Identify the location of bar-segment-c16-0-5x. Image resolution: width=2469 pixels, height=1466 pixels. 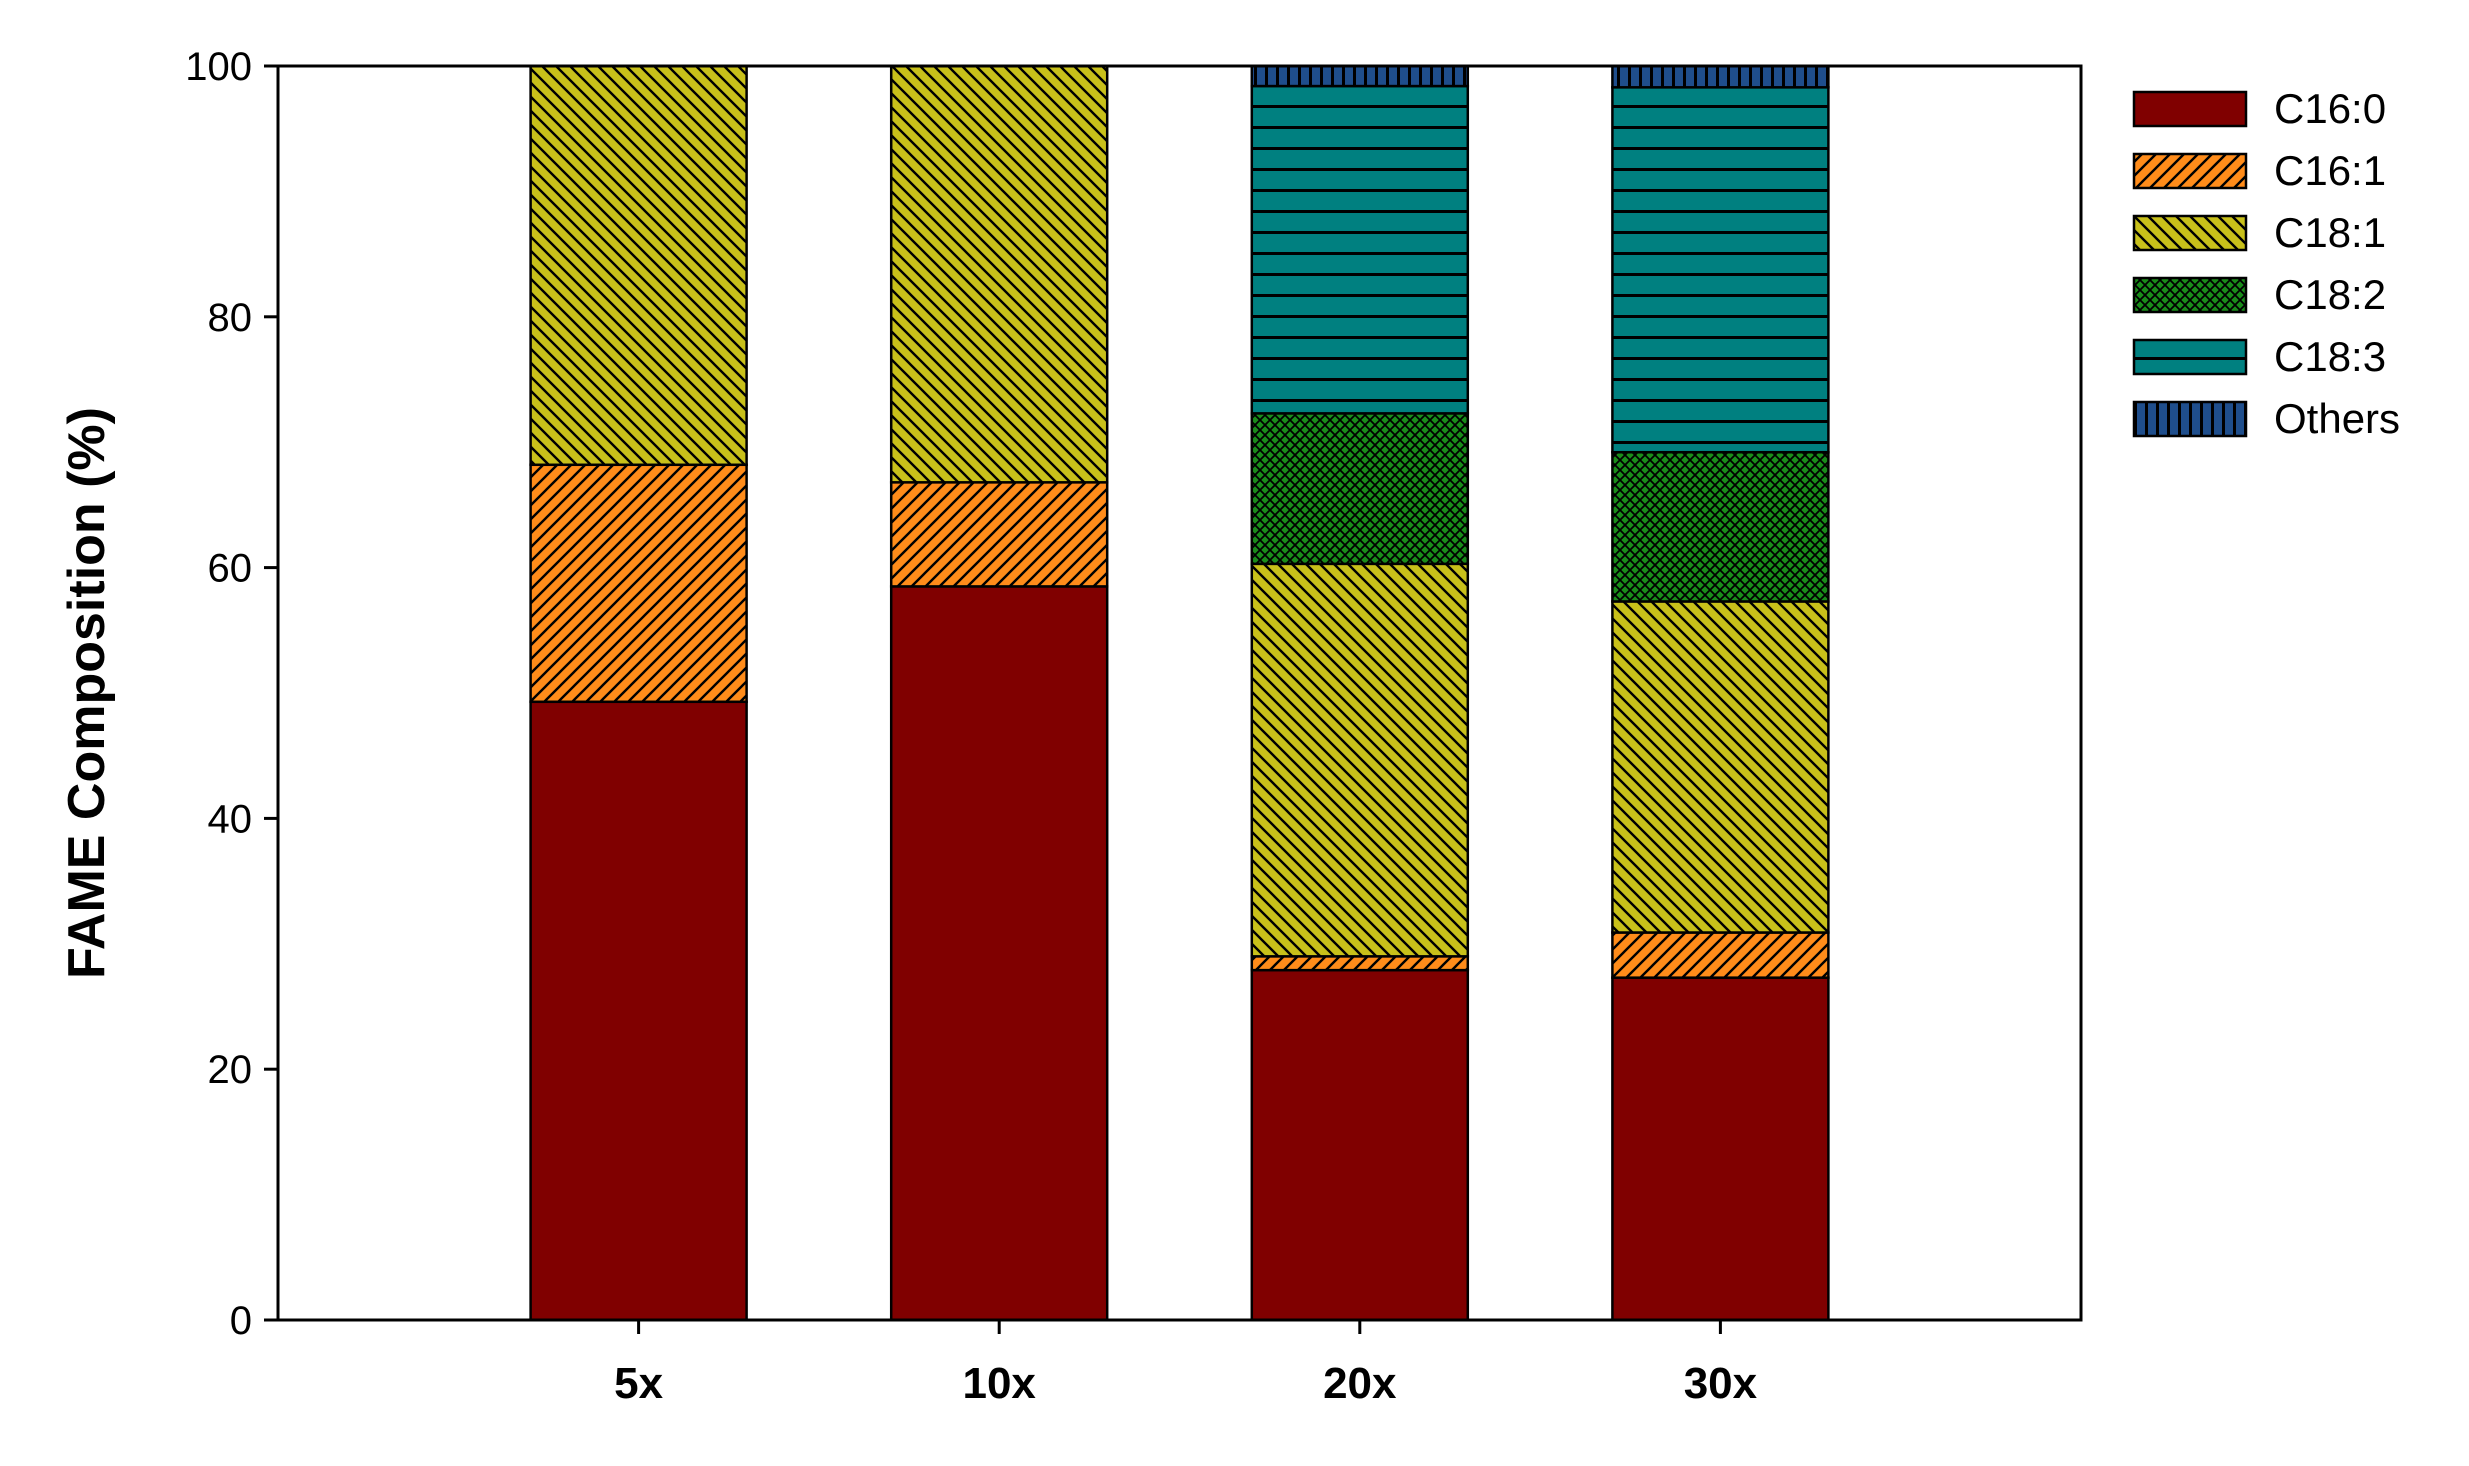
(638, 1011).